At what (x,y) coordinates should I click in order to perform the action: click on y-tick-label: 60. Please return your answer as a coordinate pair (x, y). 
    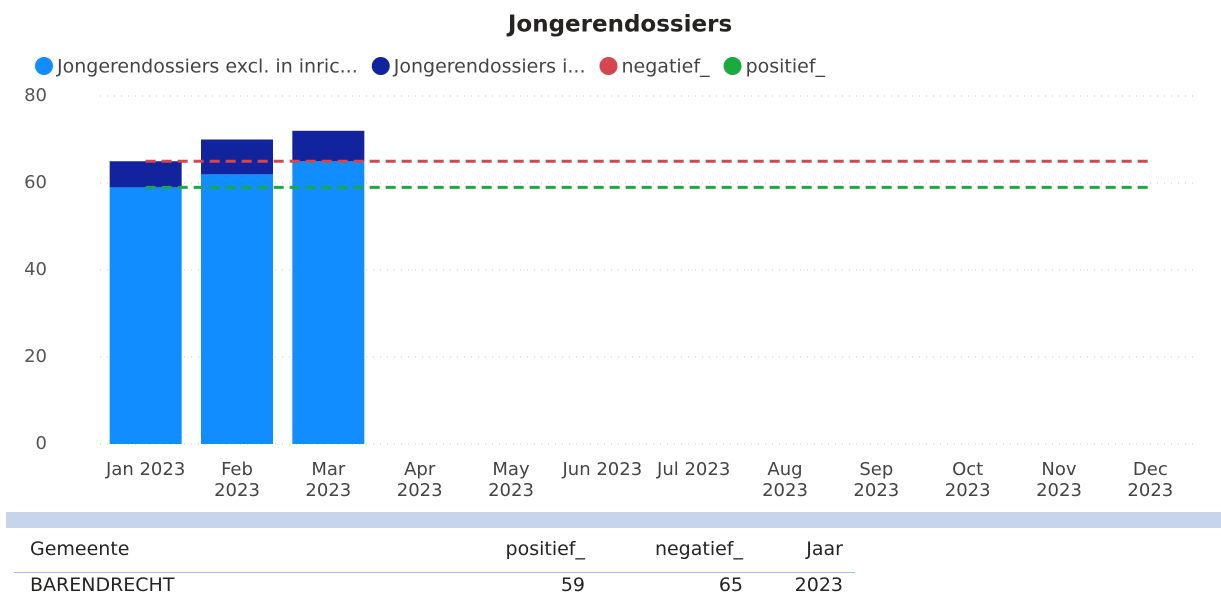
    Looking at the image, I should click on (35, 182).